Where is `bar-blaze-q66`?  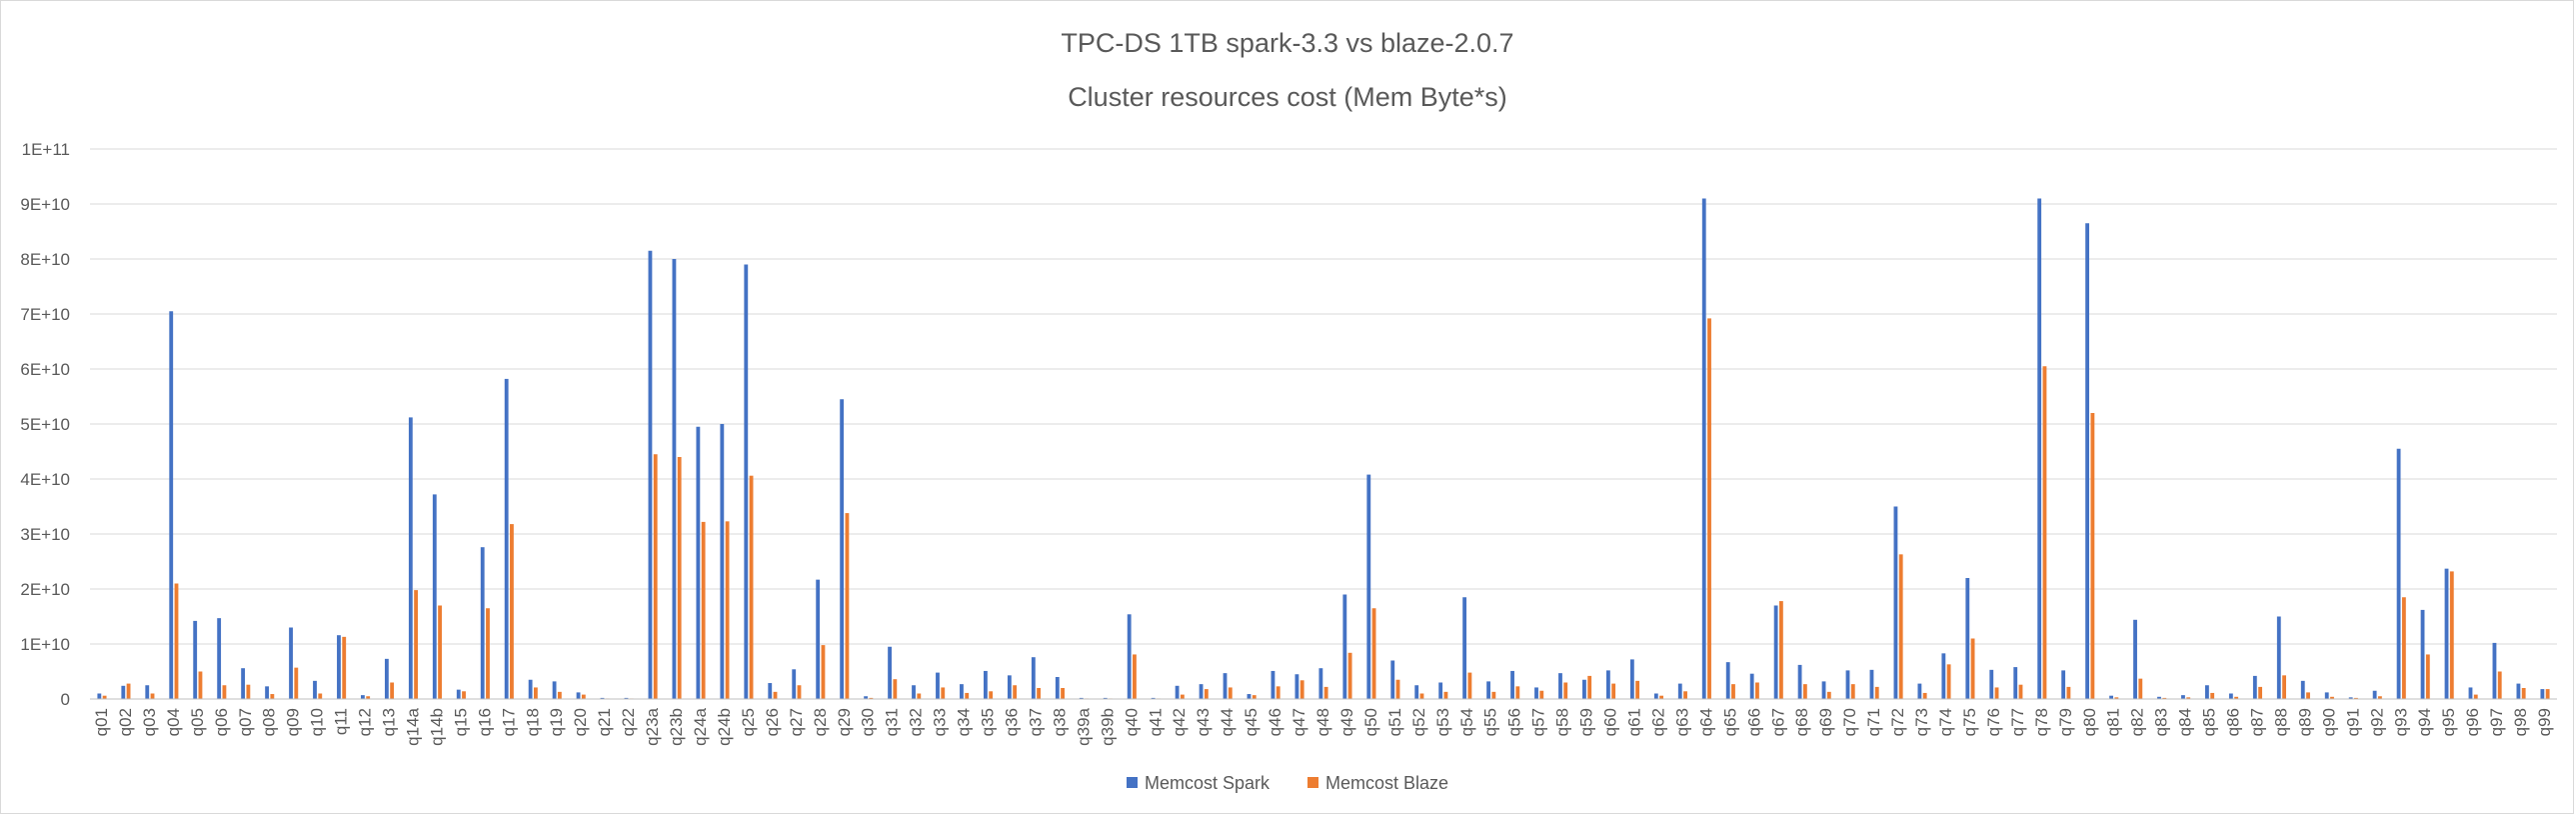
bar-blaze-q66 is located at coordinates (1757, 690).